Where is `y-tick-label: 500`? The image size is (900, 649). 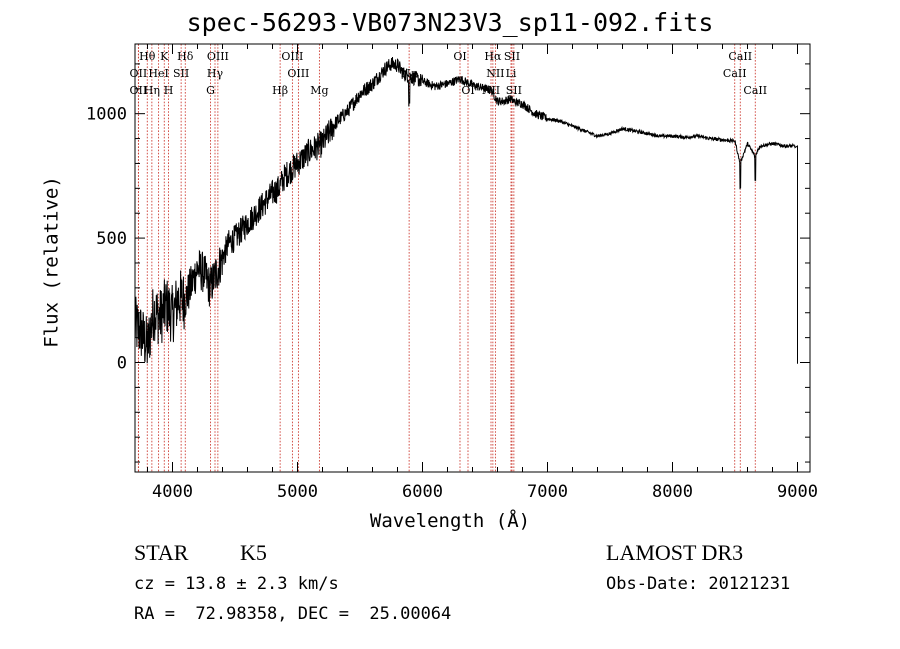 y-tick-label: 500 is located at coordinates (111, 239).